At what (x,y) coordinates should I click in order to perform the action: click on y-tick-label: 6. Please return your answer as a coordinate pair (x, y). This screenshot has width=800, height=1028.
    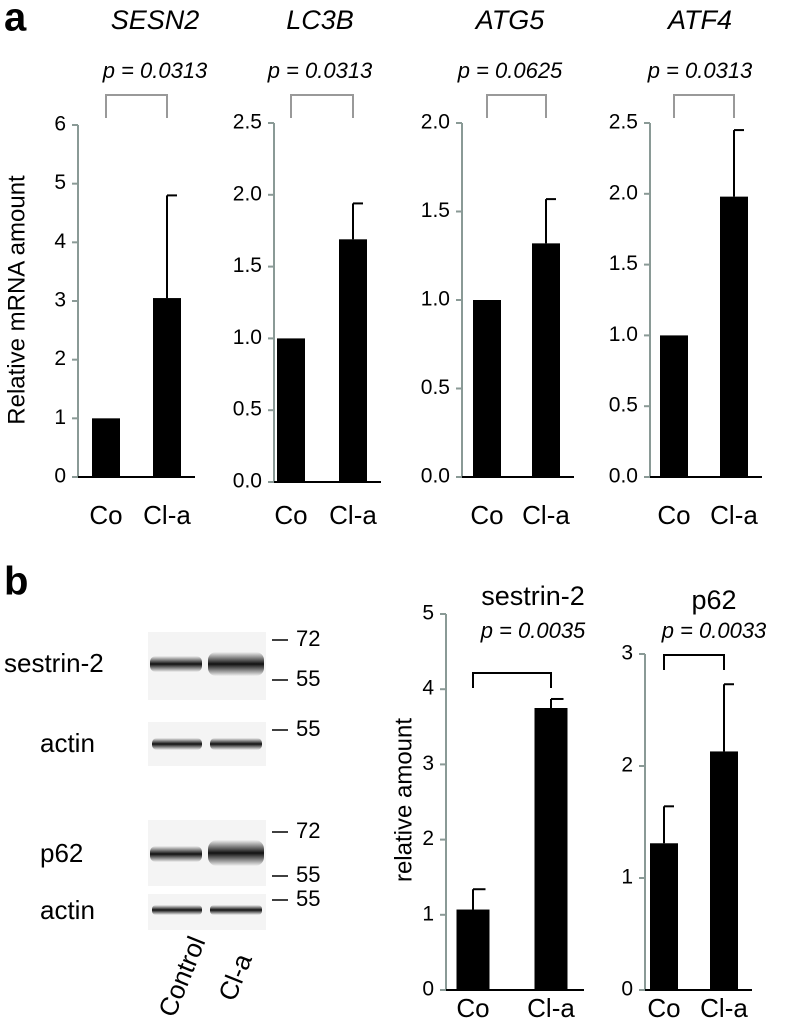
    Looking at the image, I should click on (60, 124).